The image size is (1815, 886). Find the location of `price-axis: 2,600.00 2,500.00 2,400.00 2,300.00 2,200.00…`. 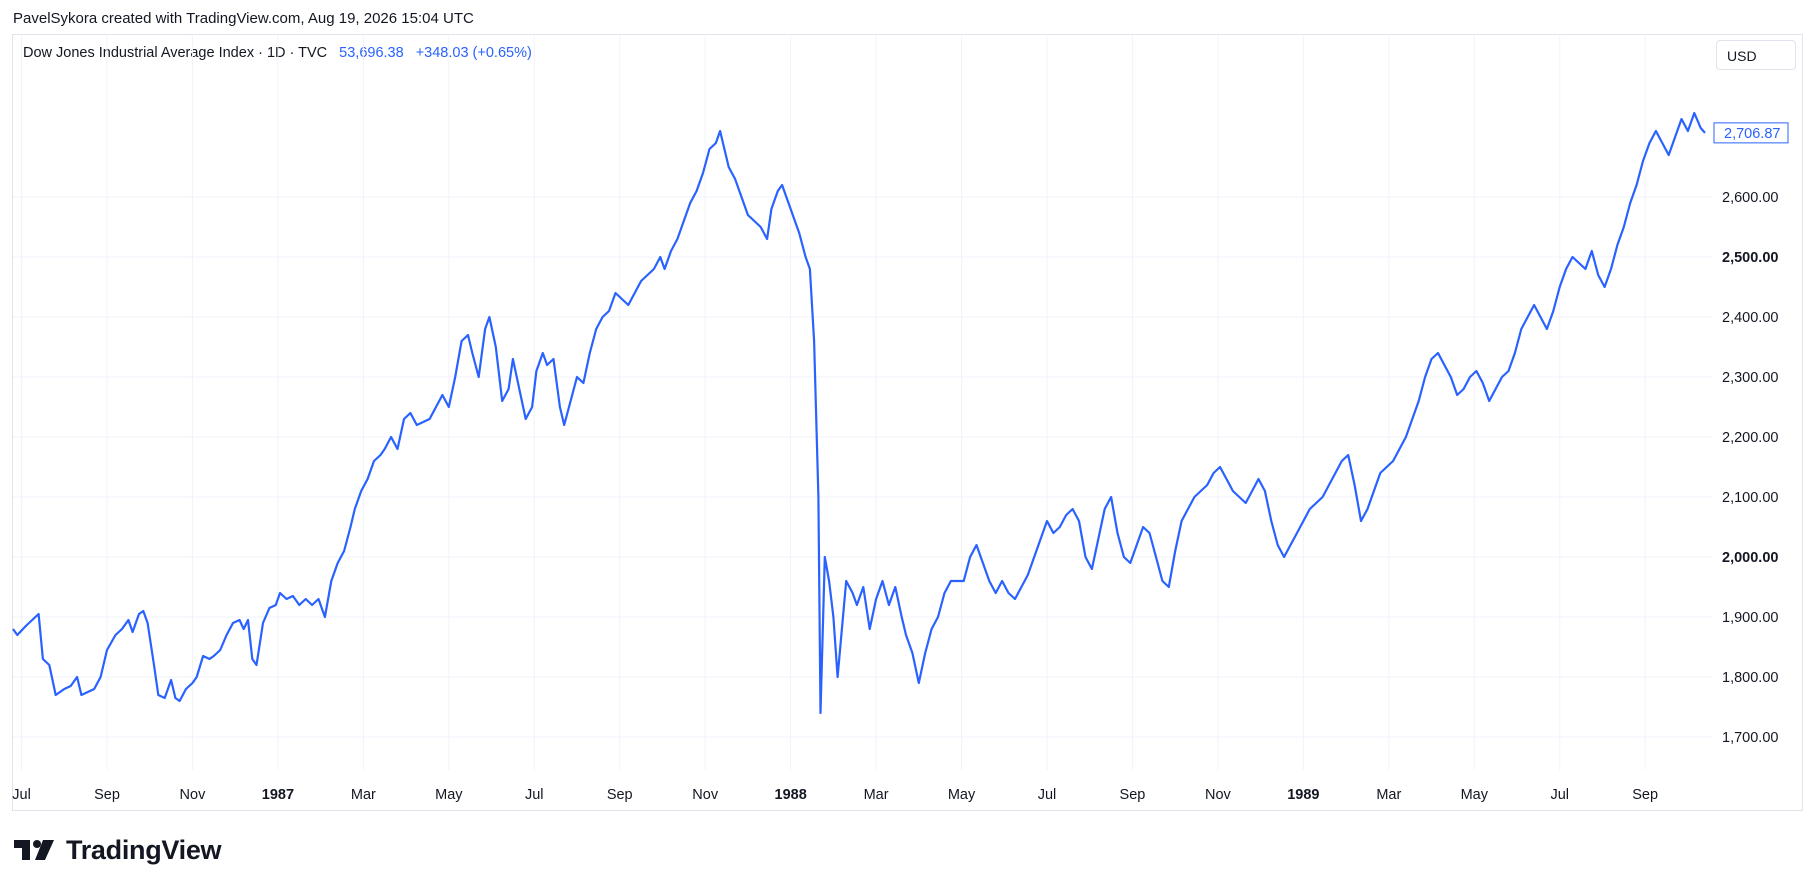

price-axis: 2,600.00 2,500.00 2,400.00 2,300.00 2,200.00… is located at coordinates (1750, 468).